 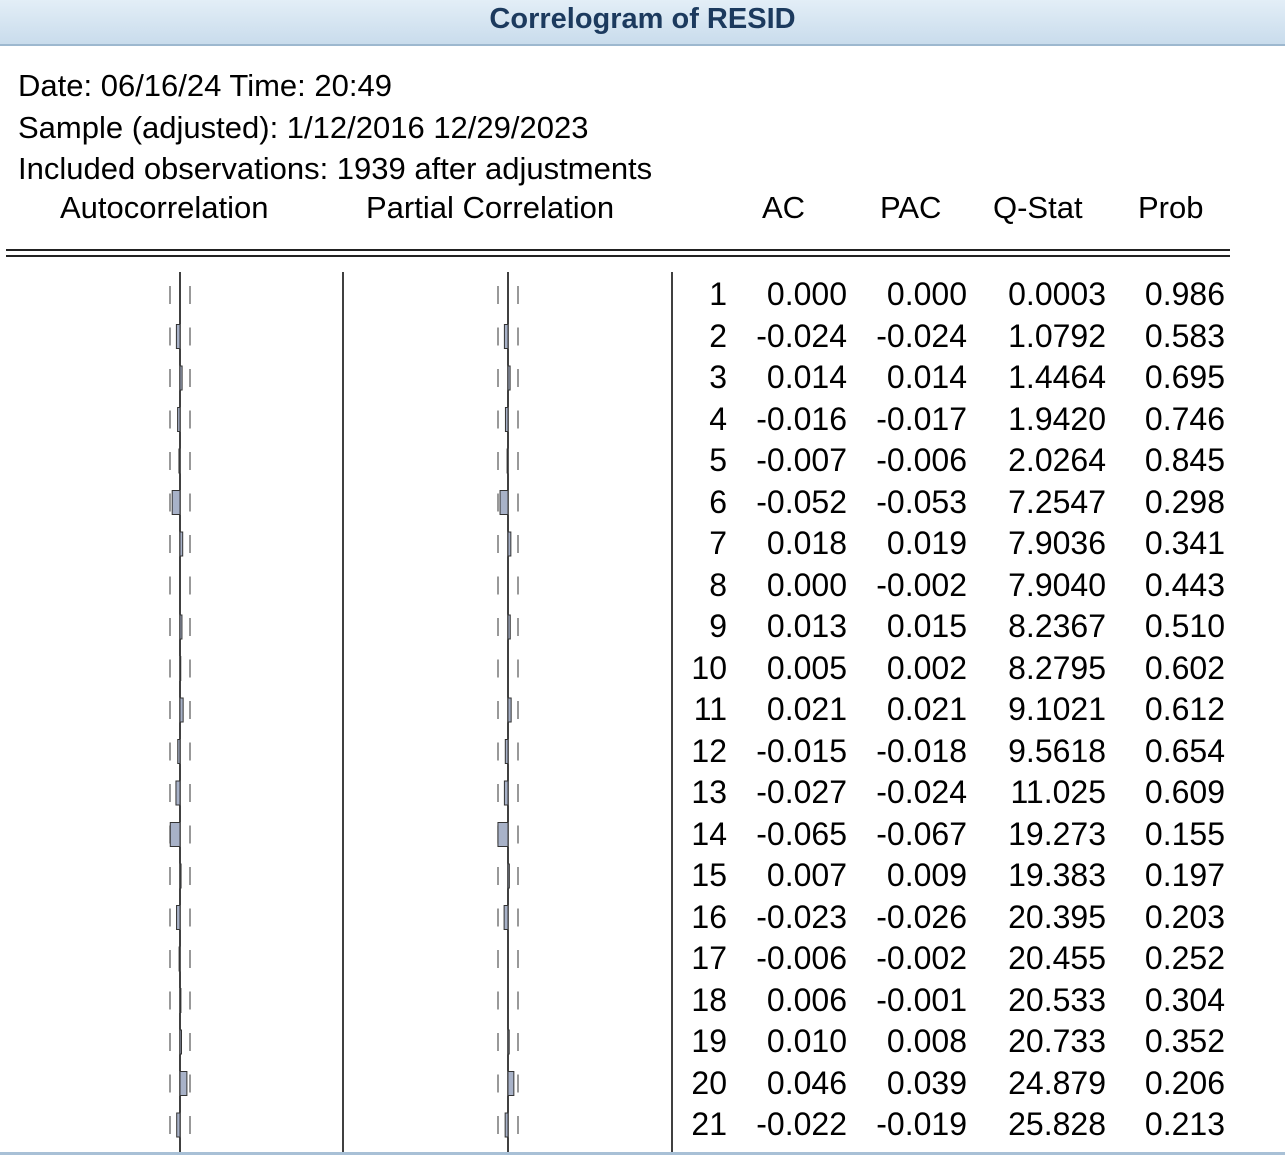 I want to click on lag-cell: 15, so click(x=709, y=875).